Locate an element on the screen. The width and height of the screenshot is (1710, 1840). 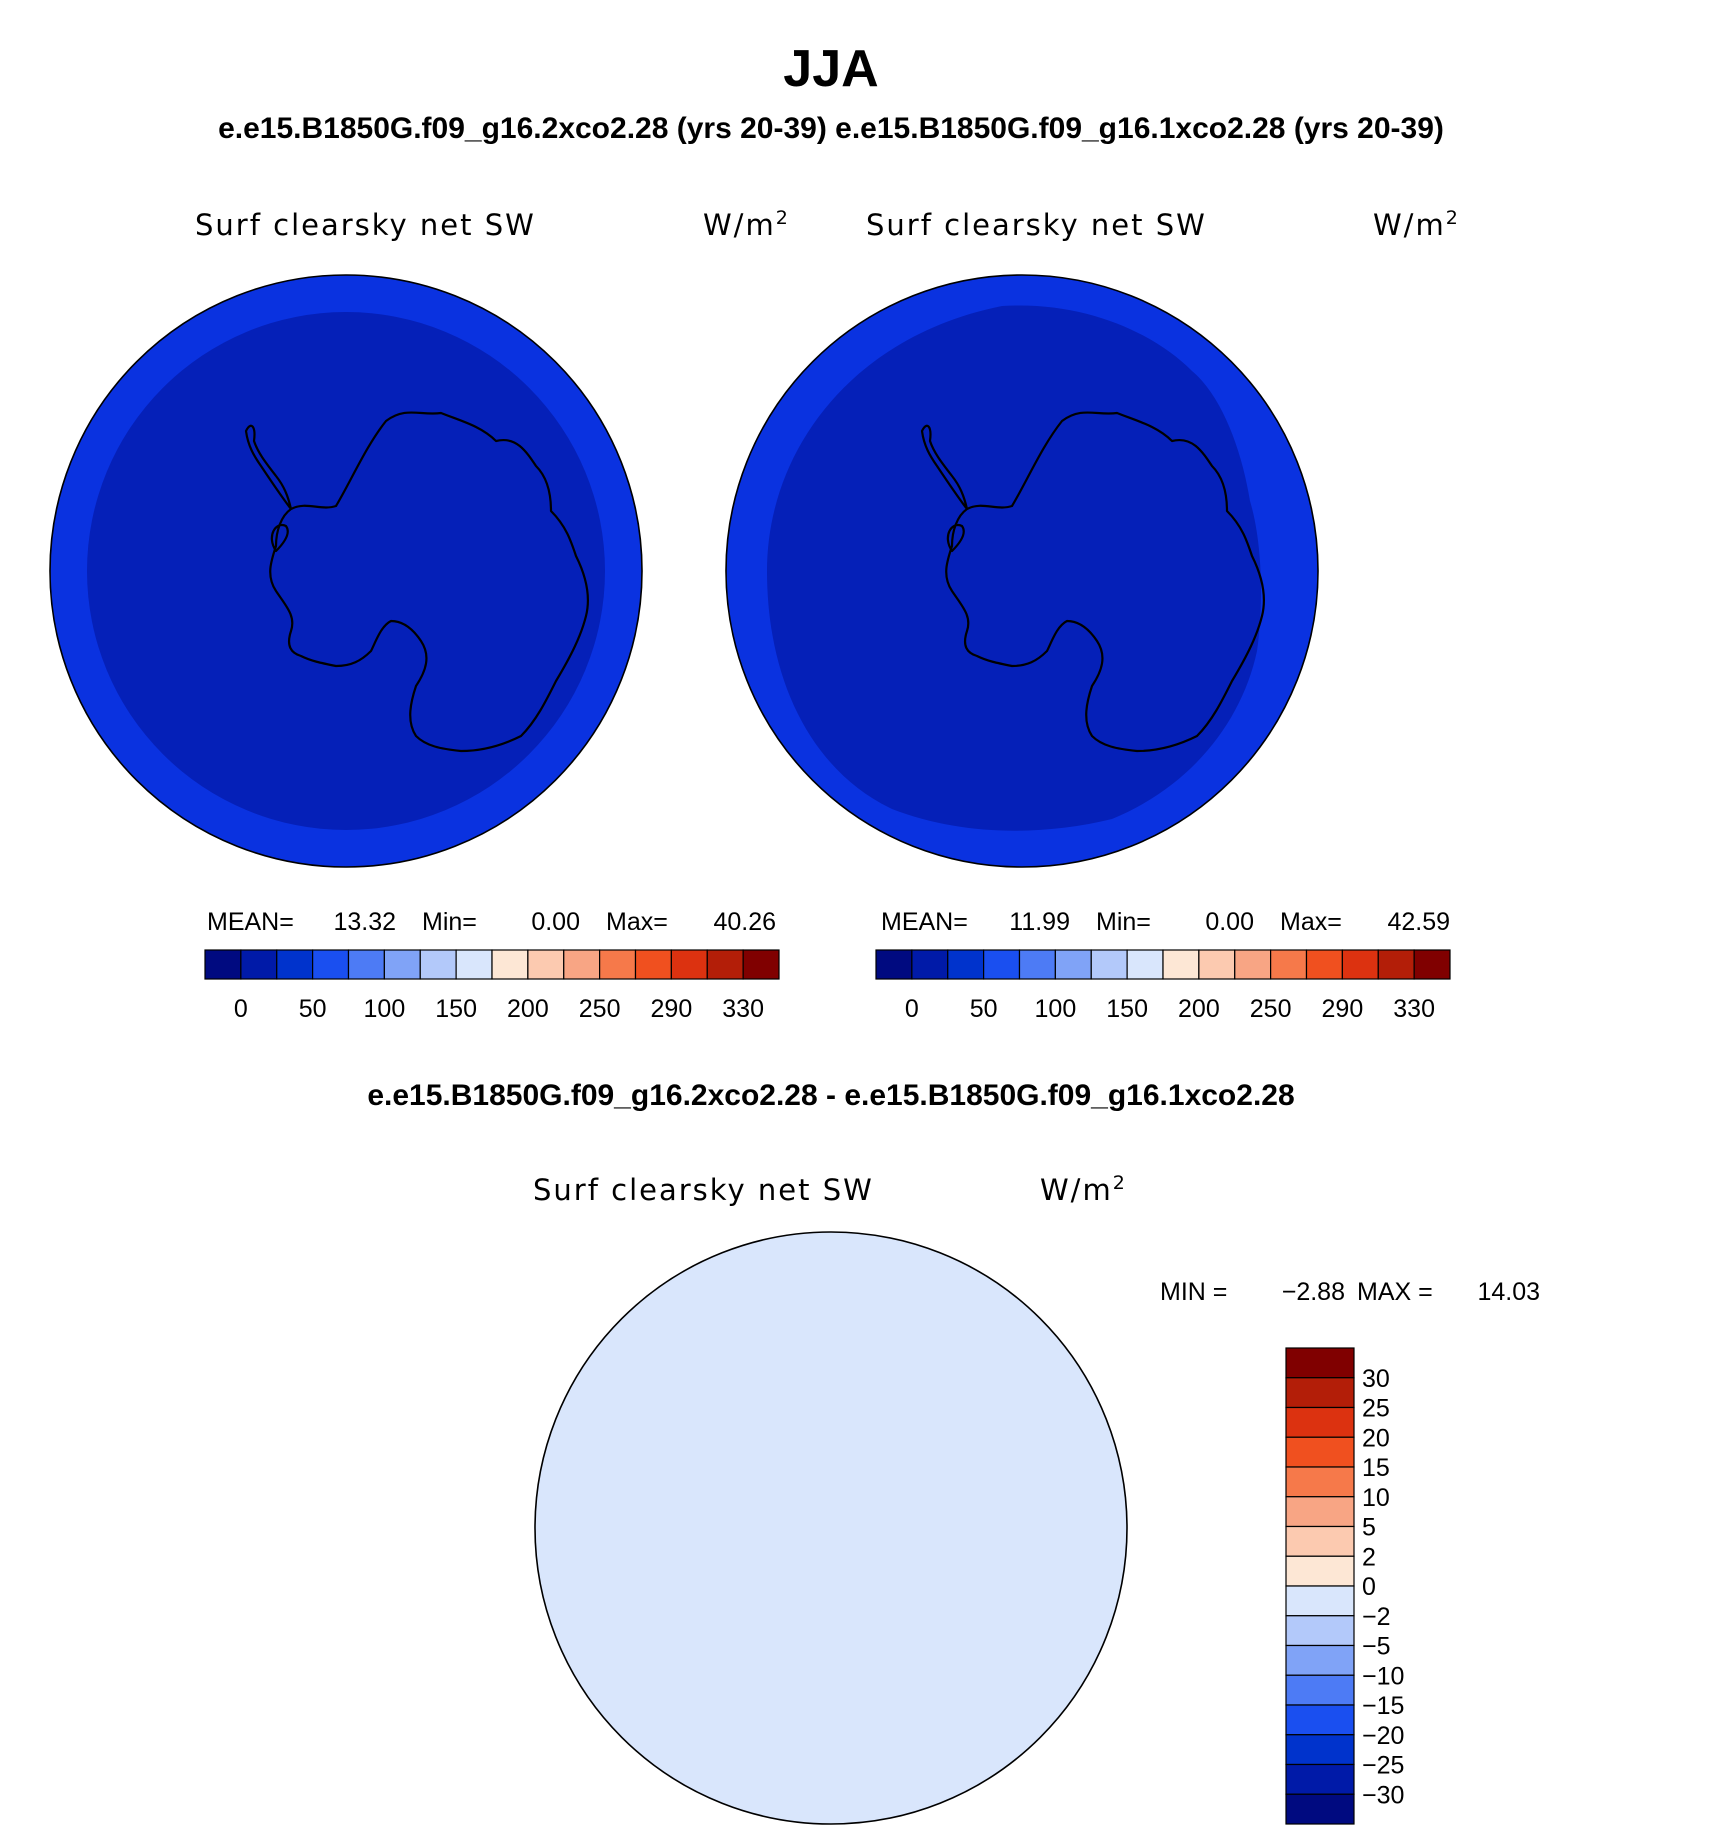
panel-diff-colorbar-tick-label: 2 is located at coordinates (1369, 1557).